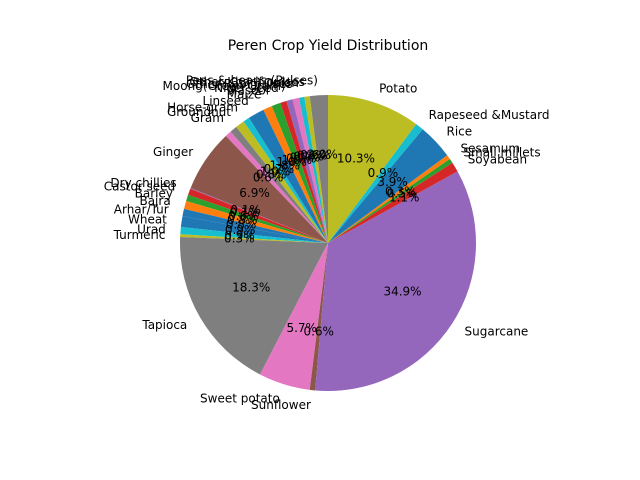 This screenshot has width=640, height=480. I want to click on chart-title: Peren Crop Yield Distribution, so click(328, 46).